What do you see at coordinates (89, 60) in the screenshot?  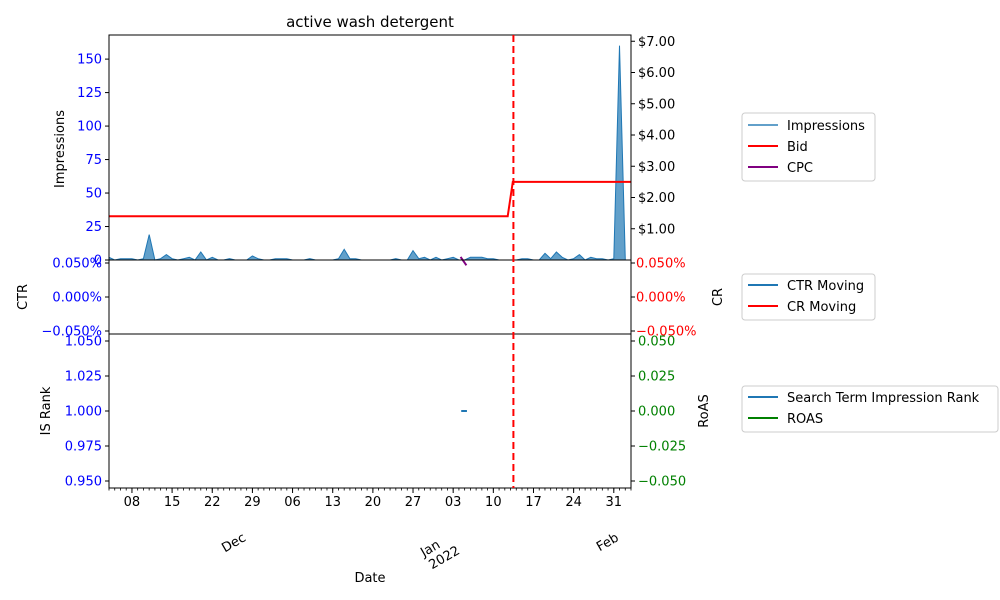 I see `impressions-ytick-label: 150` at bounding box center [89, 60].